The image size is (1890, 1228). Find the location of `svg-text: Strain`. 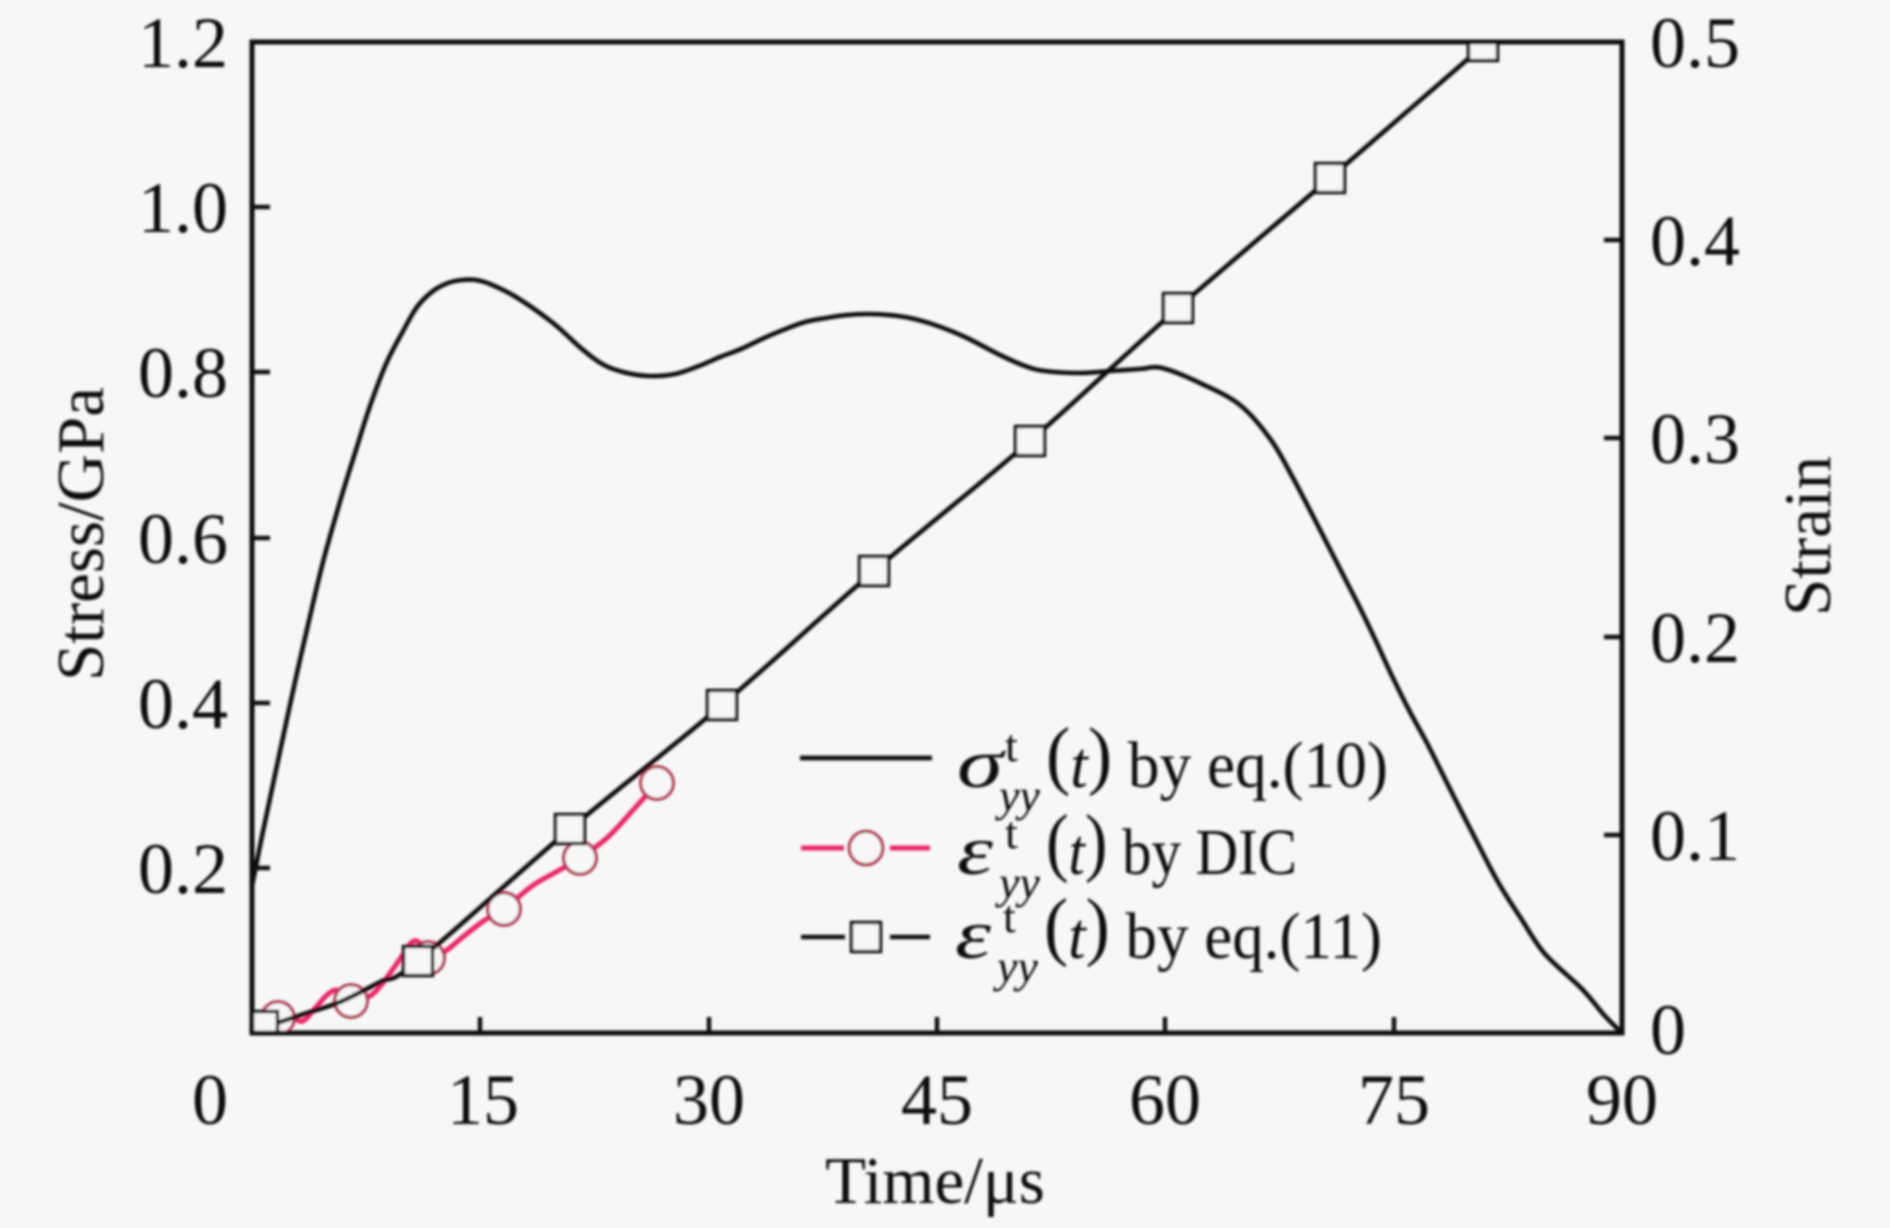

svg-text: Strain is located at coordinates (1808, 536).